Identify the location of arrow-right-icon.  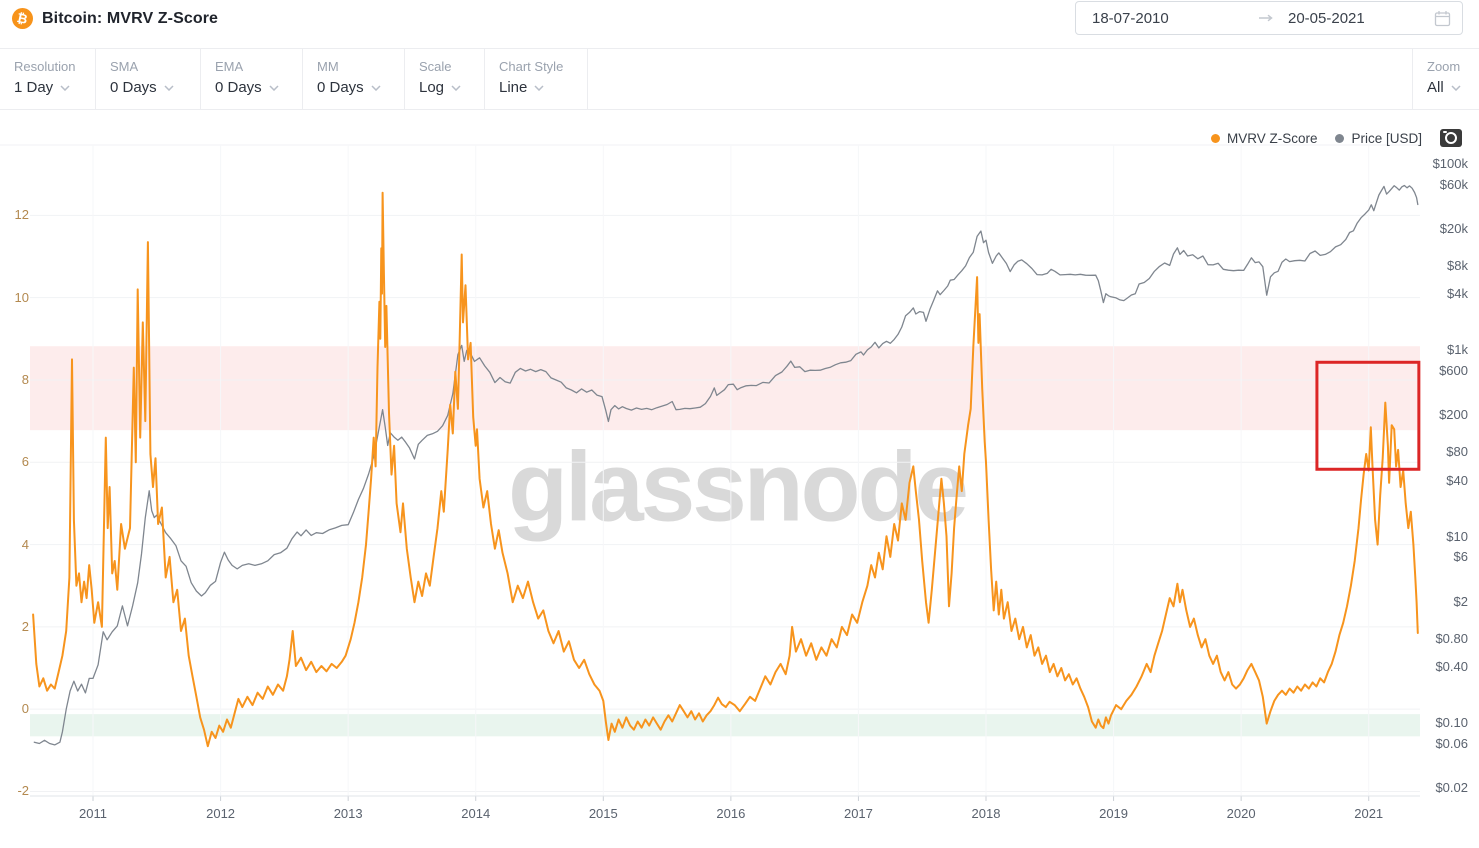
(1266, 18).